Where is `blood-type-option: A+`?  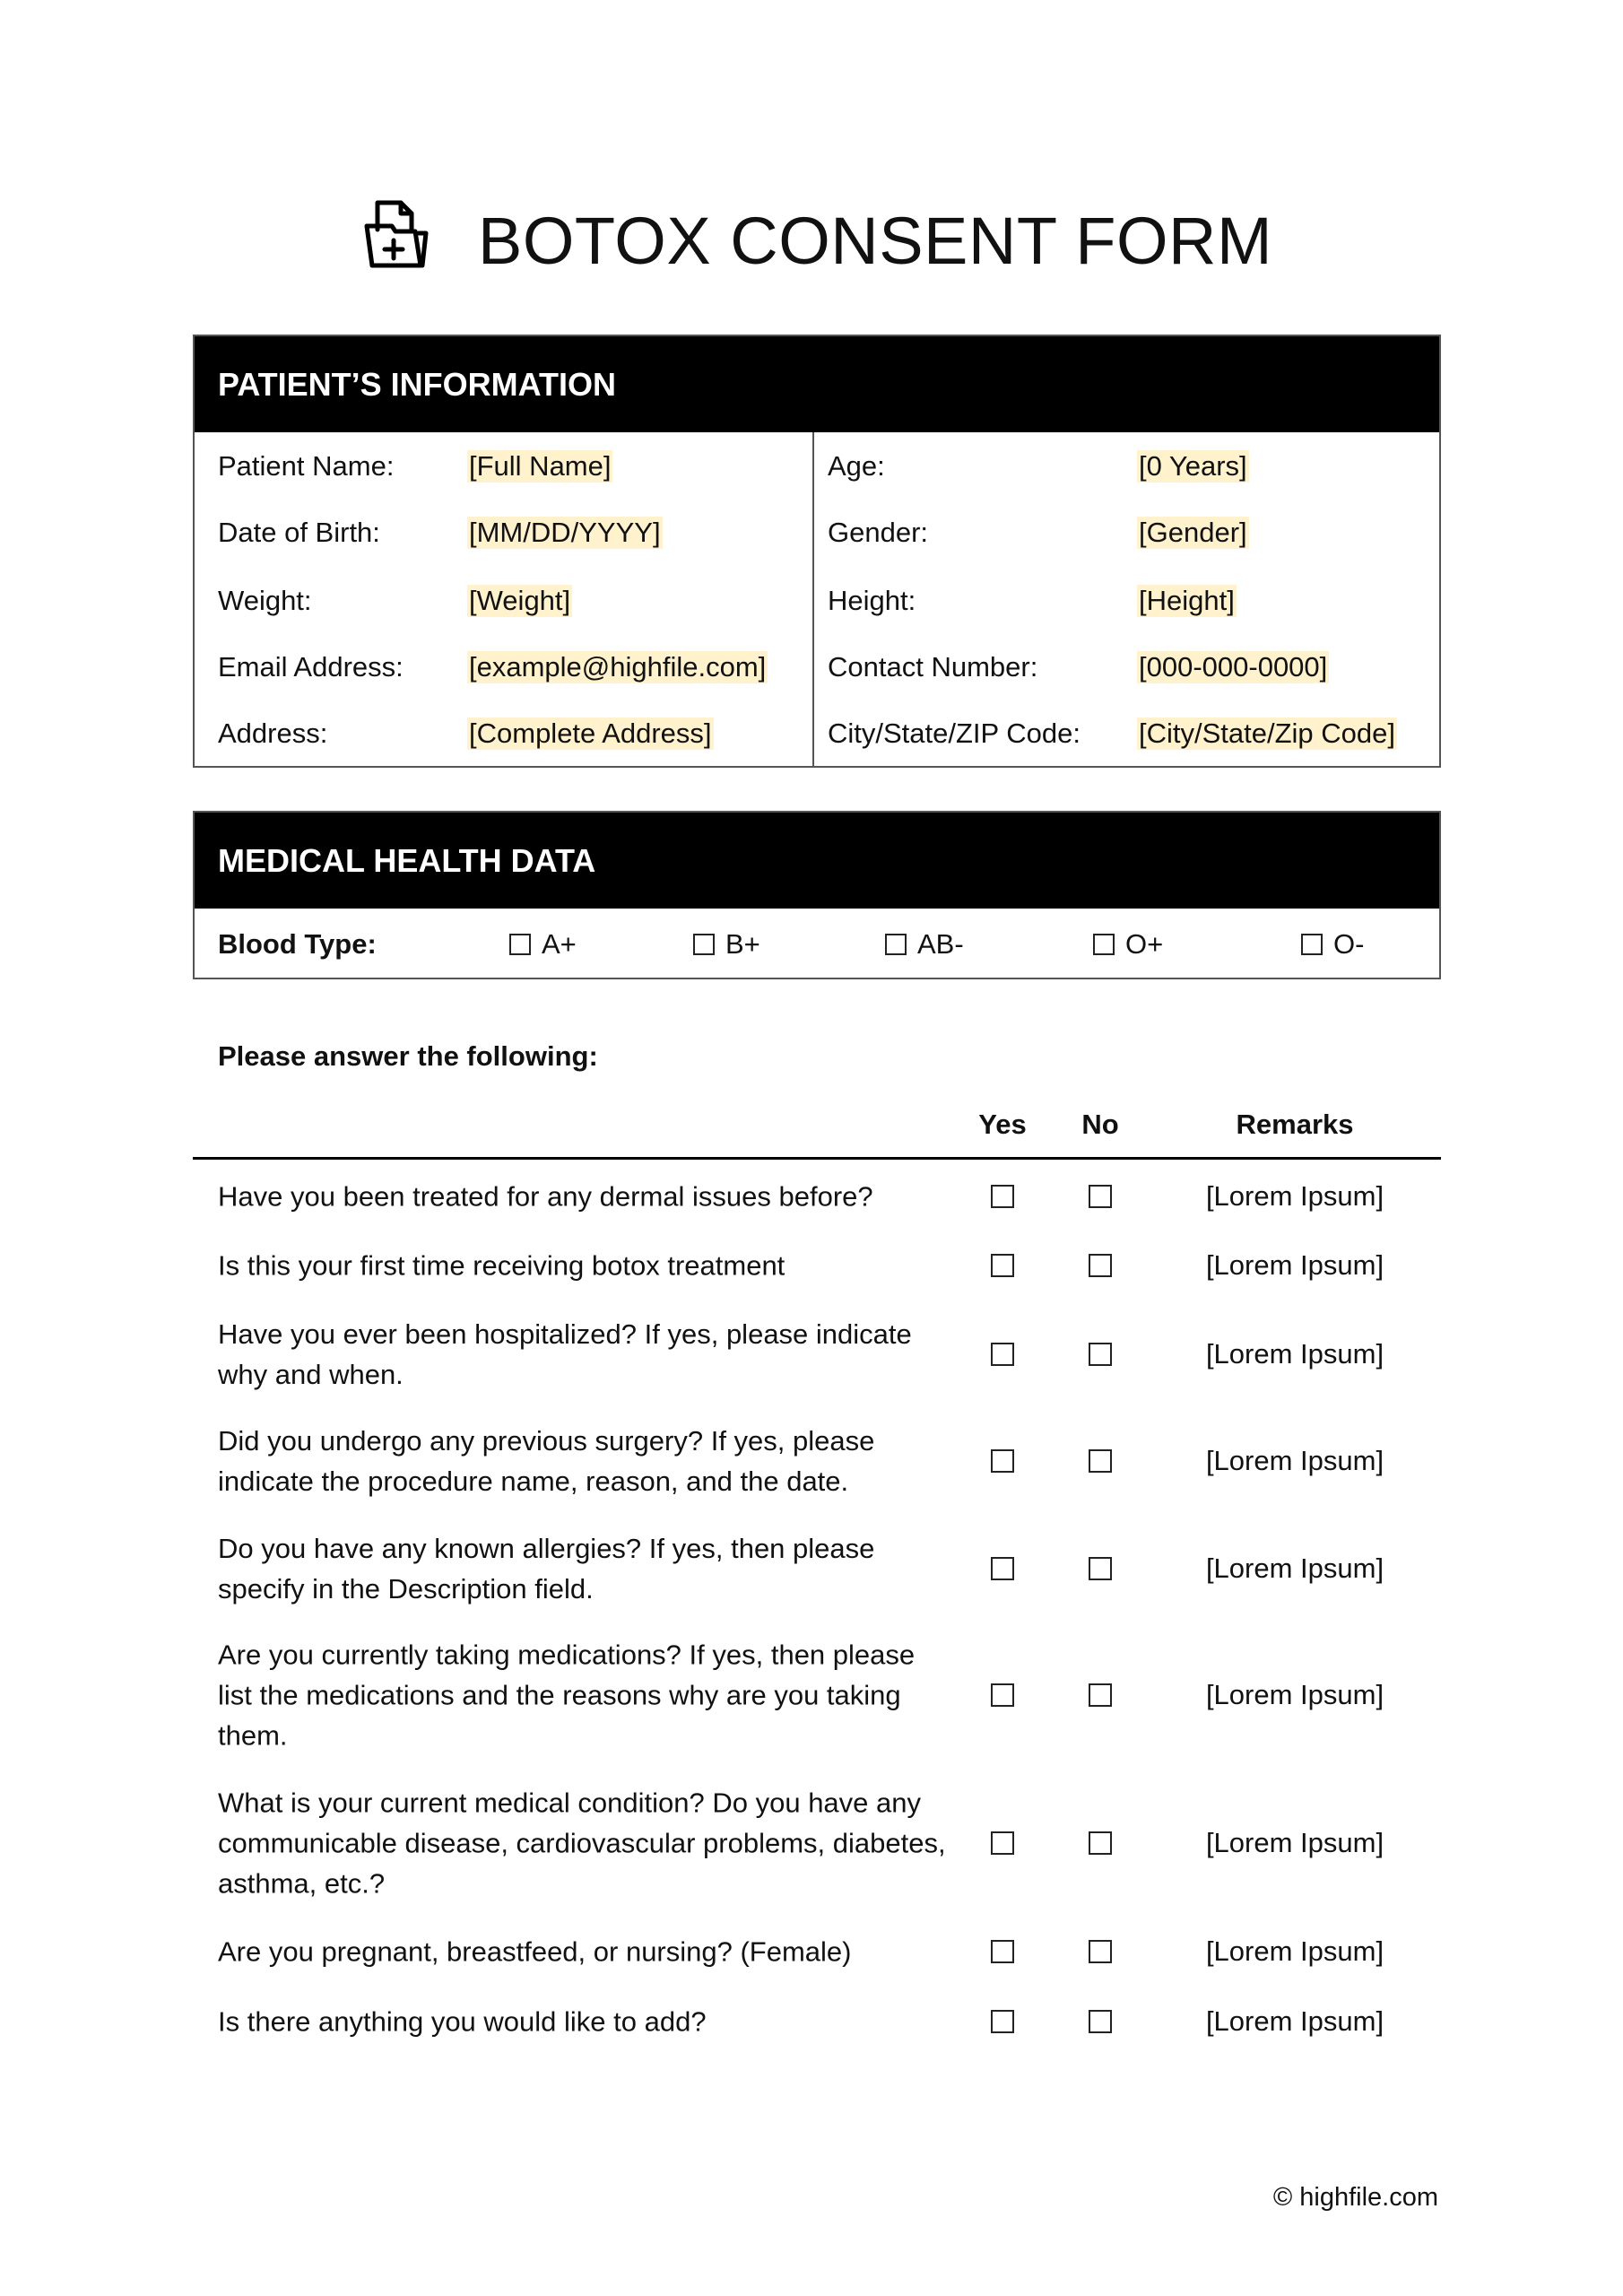
blood-type-option: A+ is located at coordinates (543, 944).